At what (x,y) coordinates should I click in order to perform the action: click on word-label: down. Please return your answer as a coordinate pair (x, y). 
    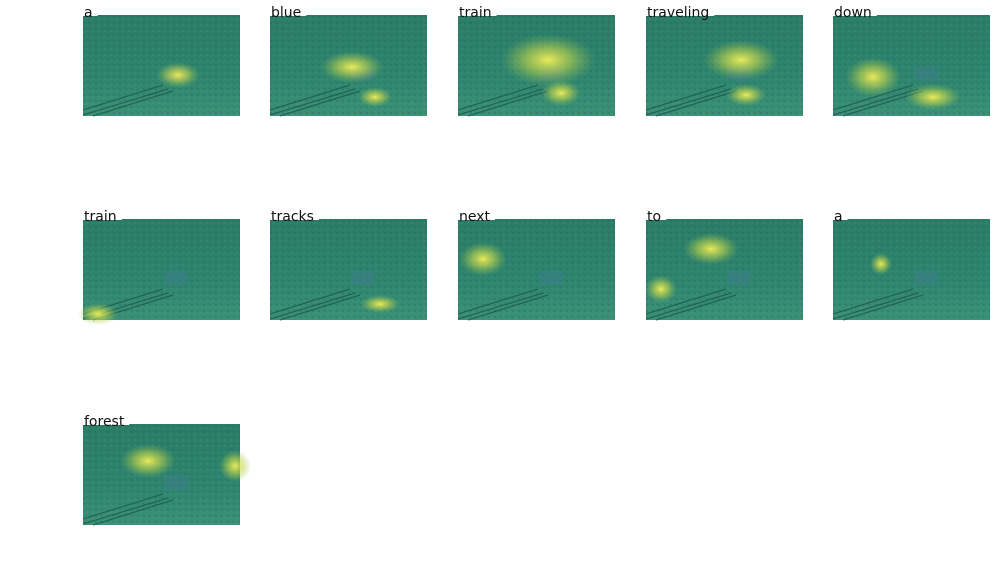
    Looking at the image, I should click on (855, 12).